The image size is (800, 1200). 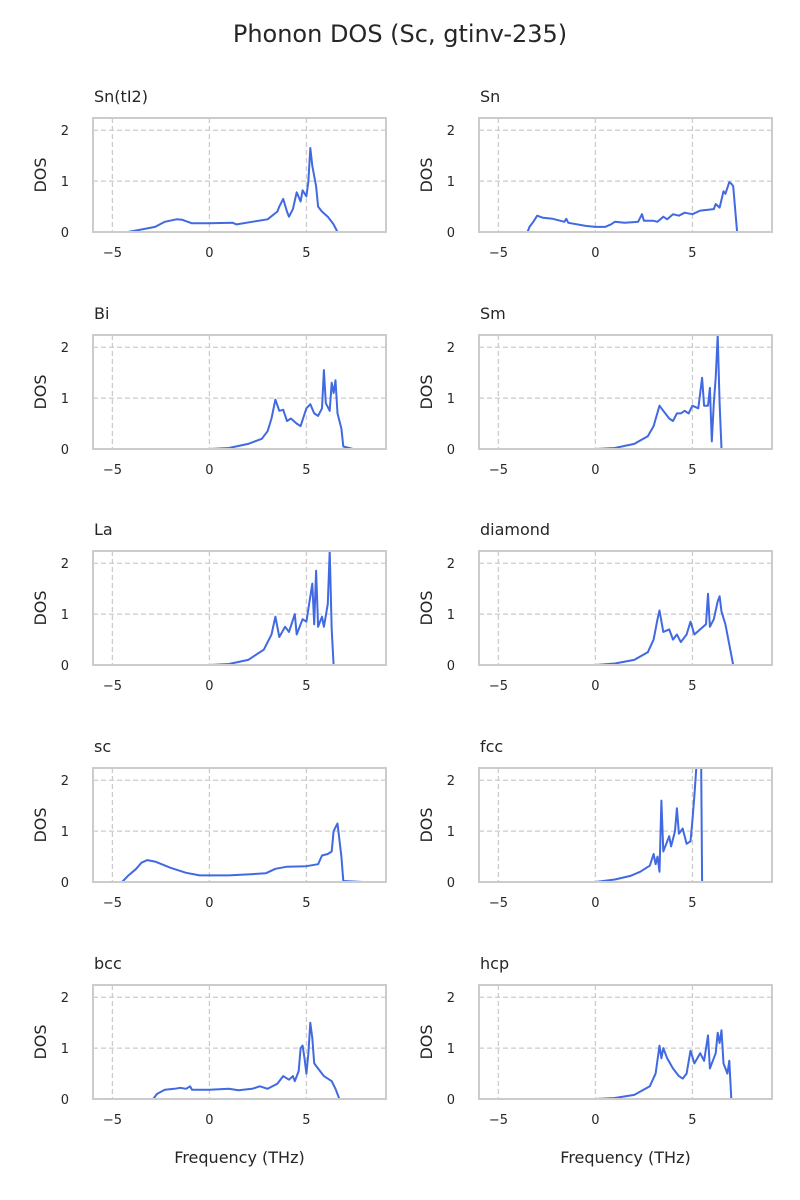 I want to click on subplot-title: Bi, so click(x=101, y=313).